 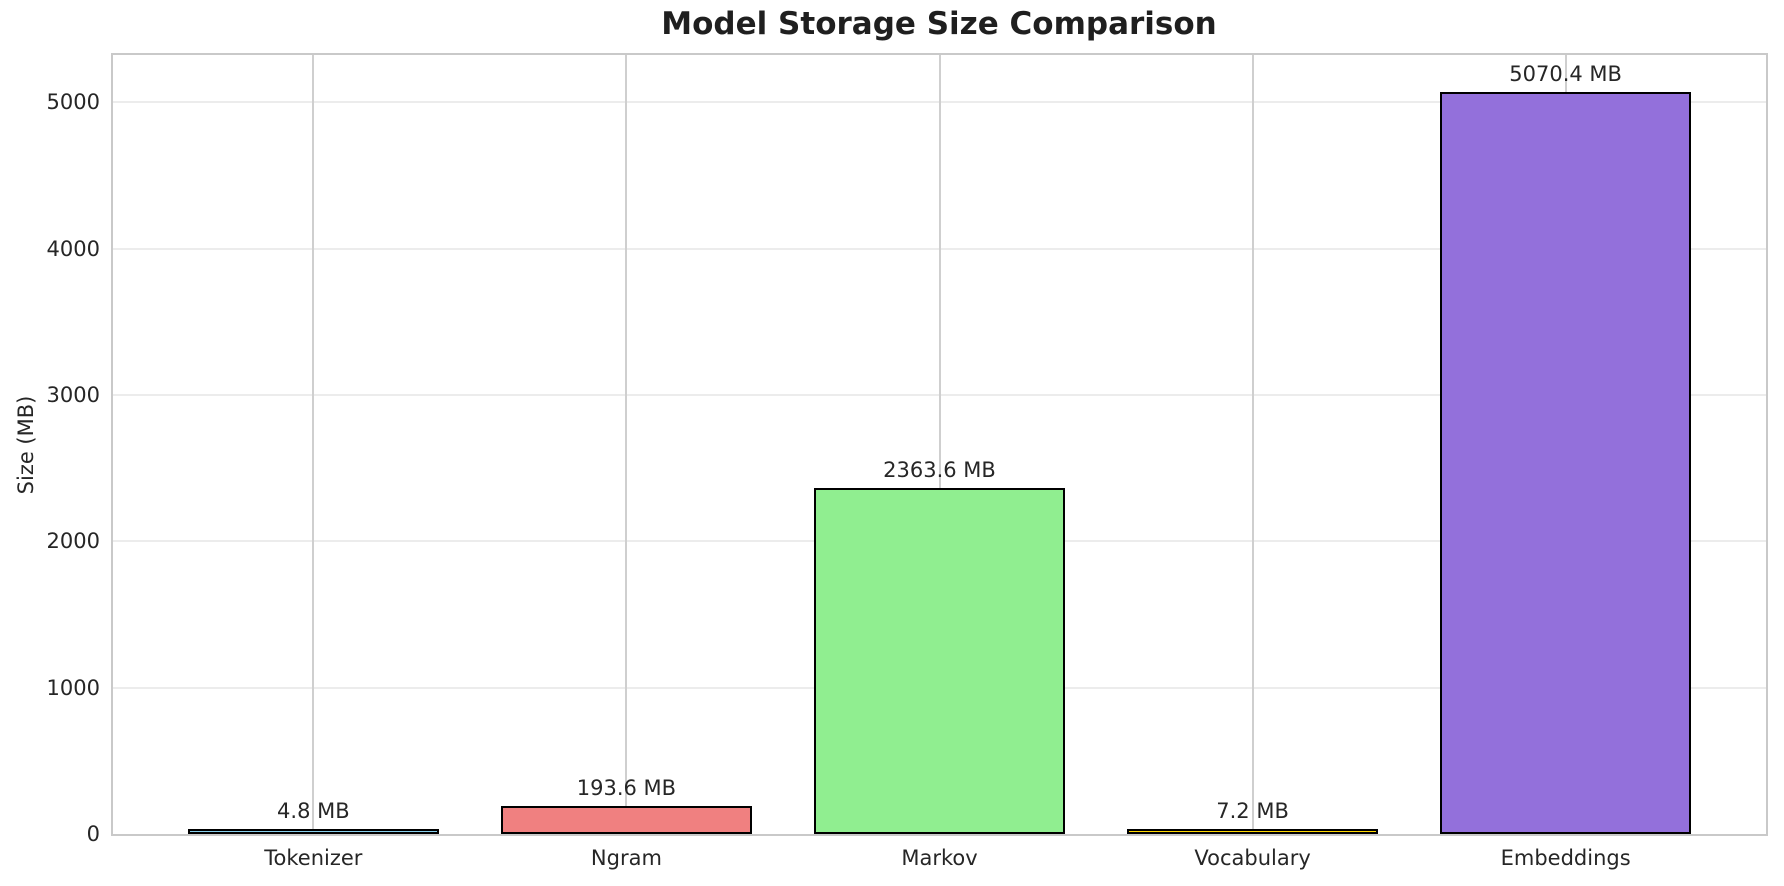 What do you see at coordinates (313, 811) in the screenshot?
I see `bar-value-label-tokenizer: 4.8 MB` at bounding box center [313, 811].